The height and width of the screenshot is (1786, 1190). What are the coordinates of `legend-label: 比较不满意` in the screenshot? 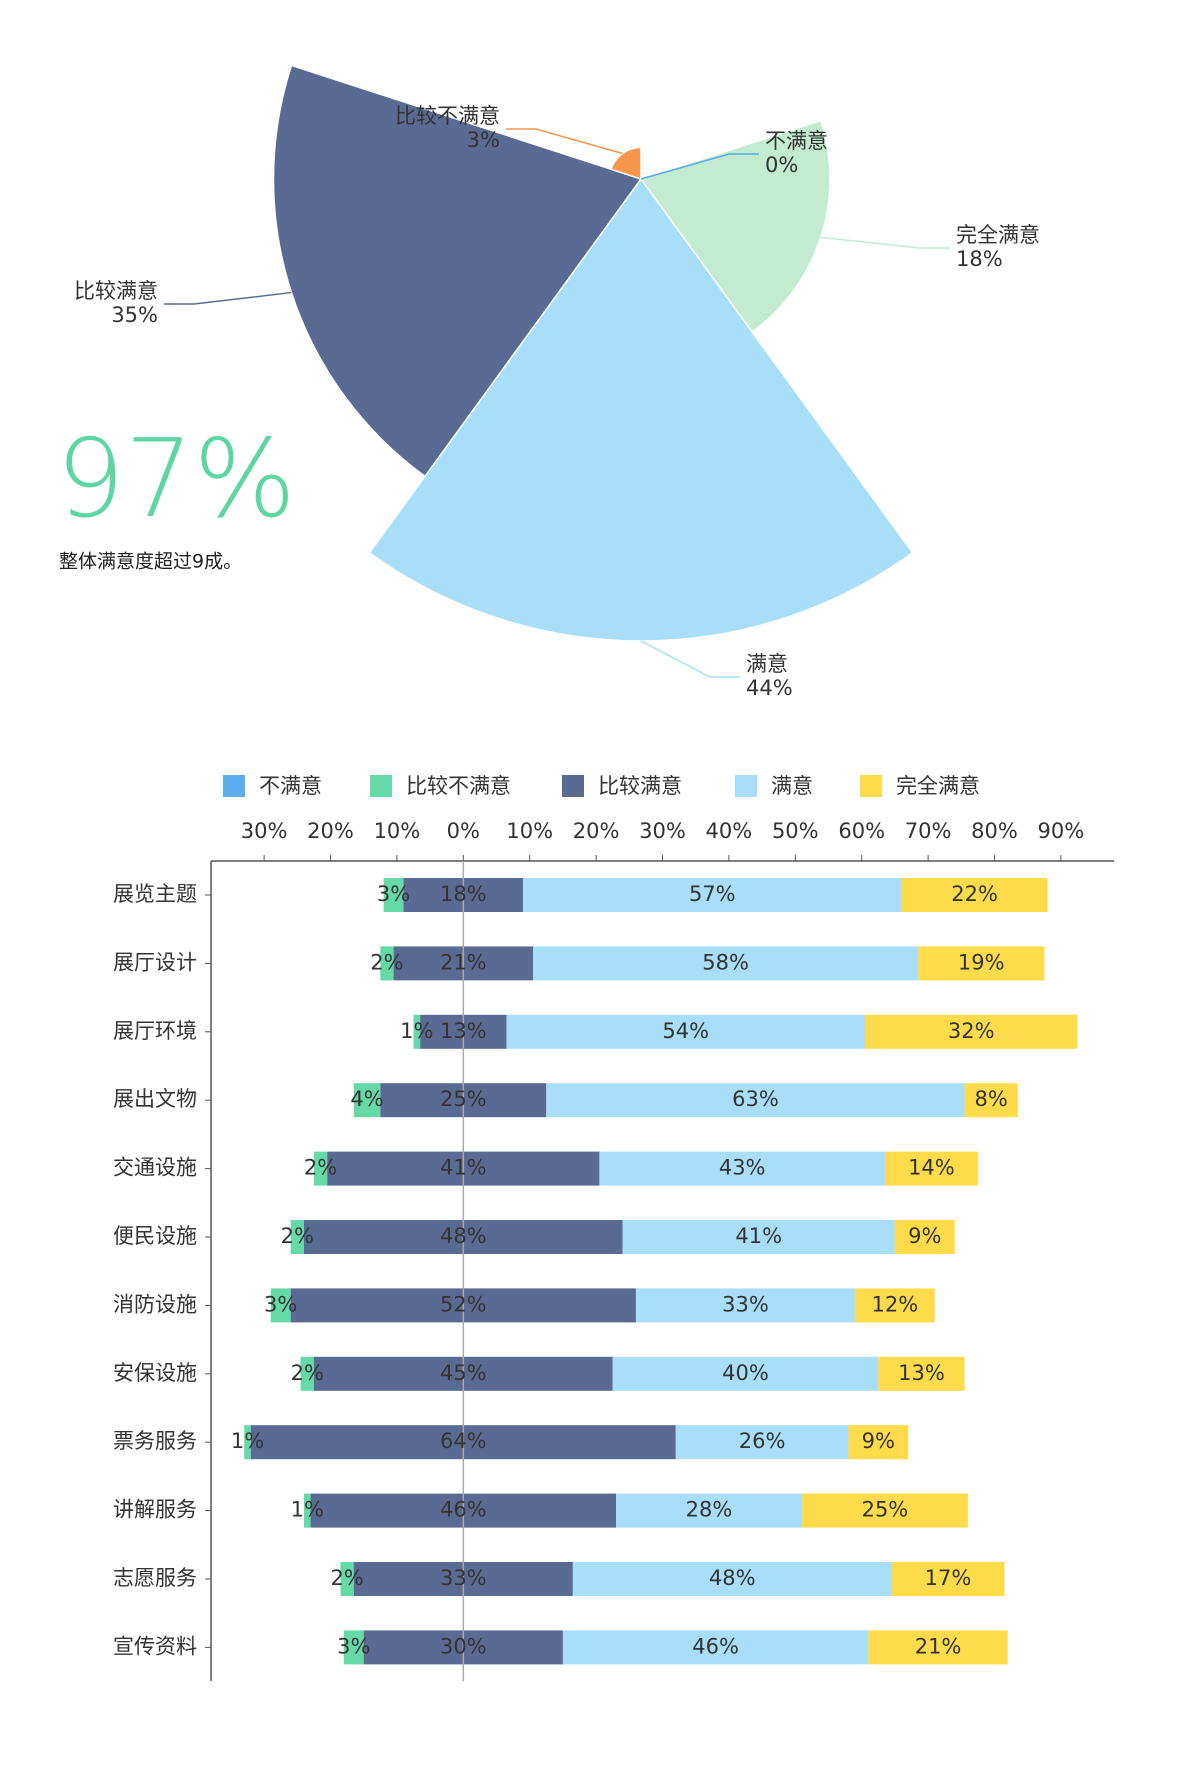 It's located at (458, 786).